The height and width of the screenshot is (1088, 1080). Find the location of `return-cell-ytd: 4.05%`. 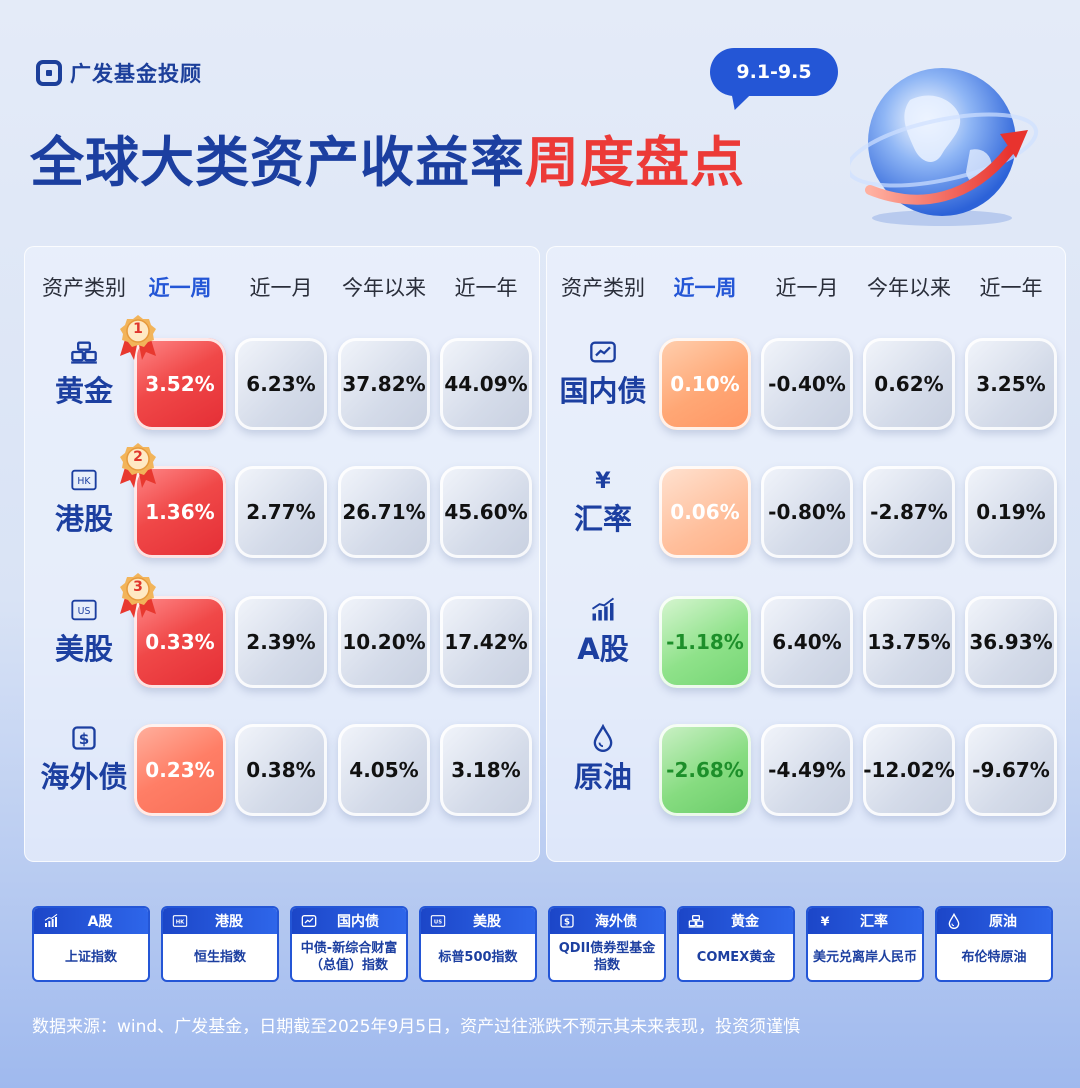

return-cell-ytd: 4.05% is located at coordinates (384, 770).